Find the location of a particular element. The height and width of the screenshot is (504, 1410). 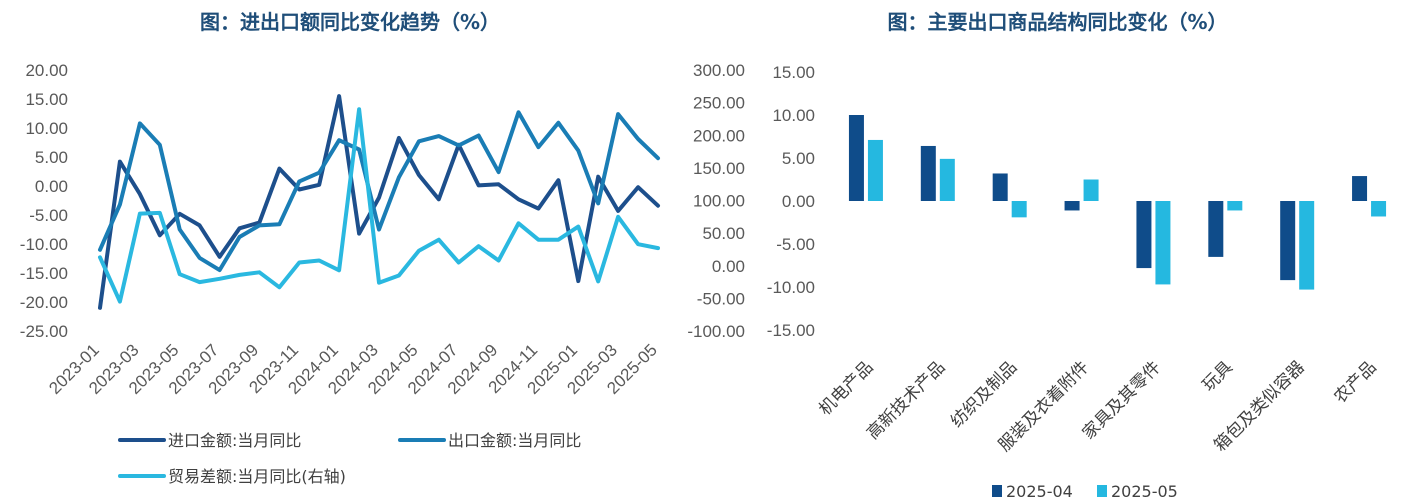

y-left-tick-label: 20.00 is located at coordinates (46, 70).